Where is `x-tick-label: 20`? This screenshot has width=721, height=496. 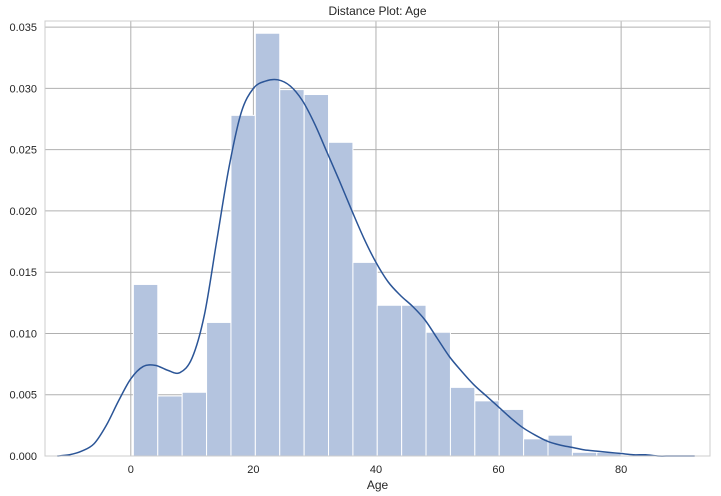
x-tick-label: 20 is located at coordinates (253, 470).